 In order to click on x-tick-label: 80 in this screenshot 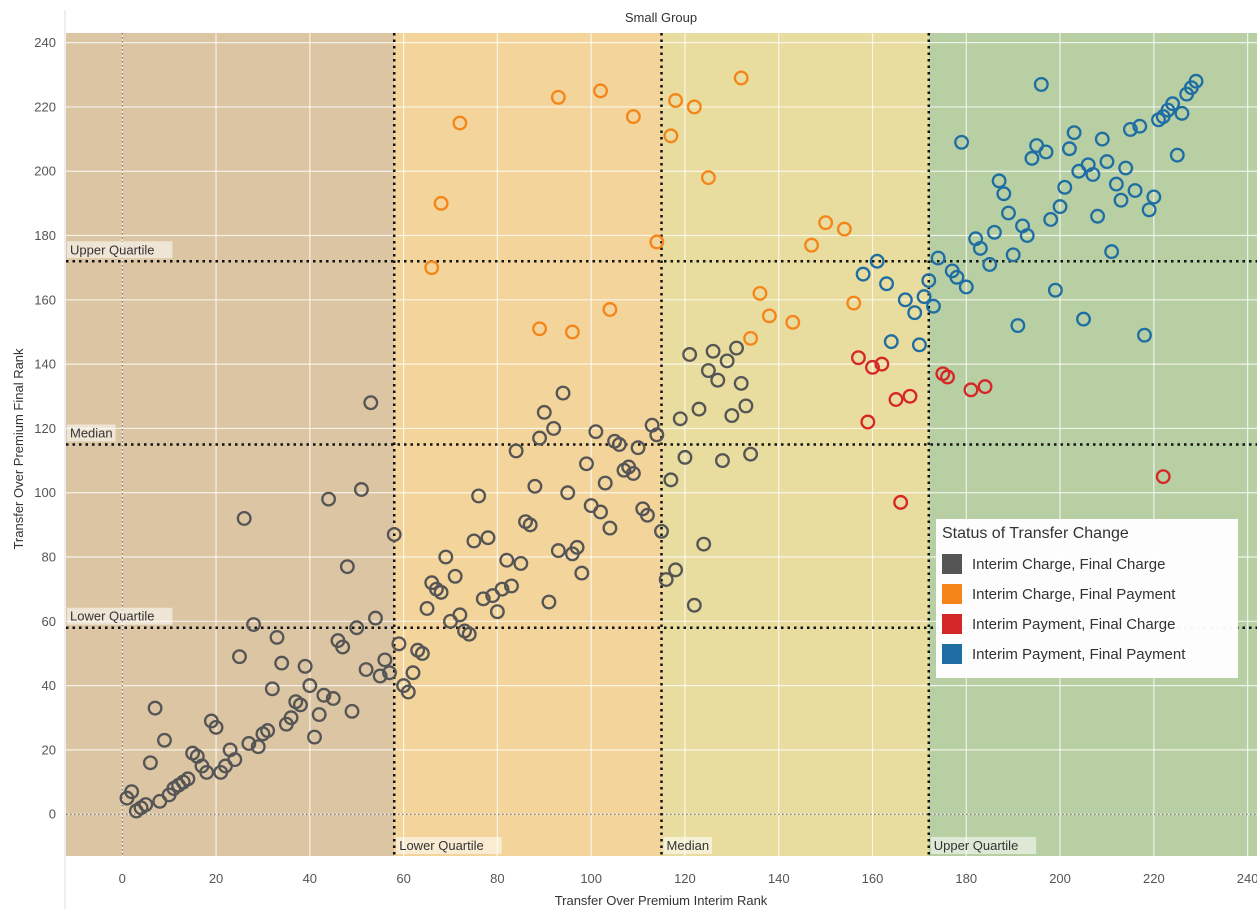, I will do `click(497, 878)`.